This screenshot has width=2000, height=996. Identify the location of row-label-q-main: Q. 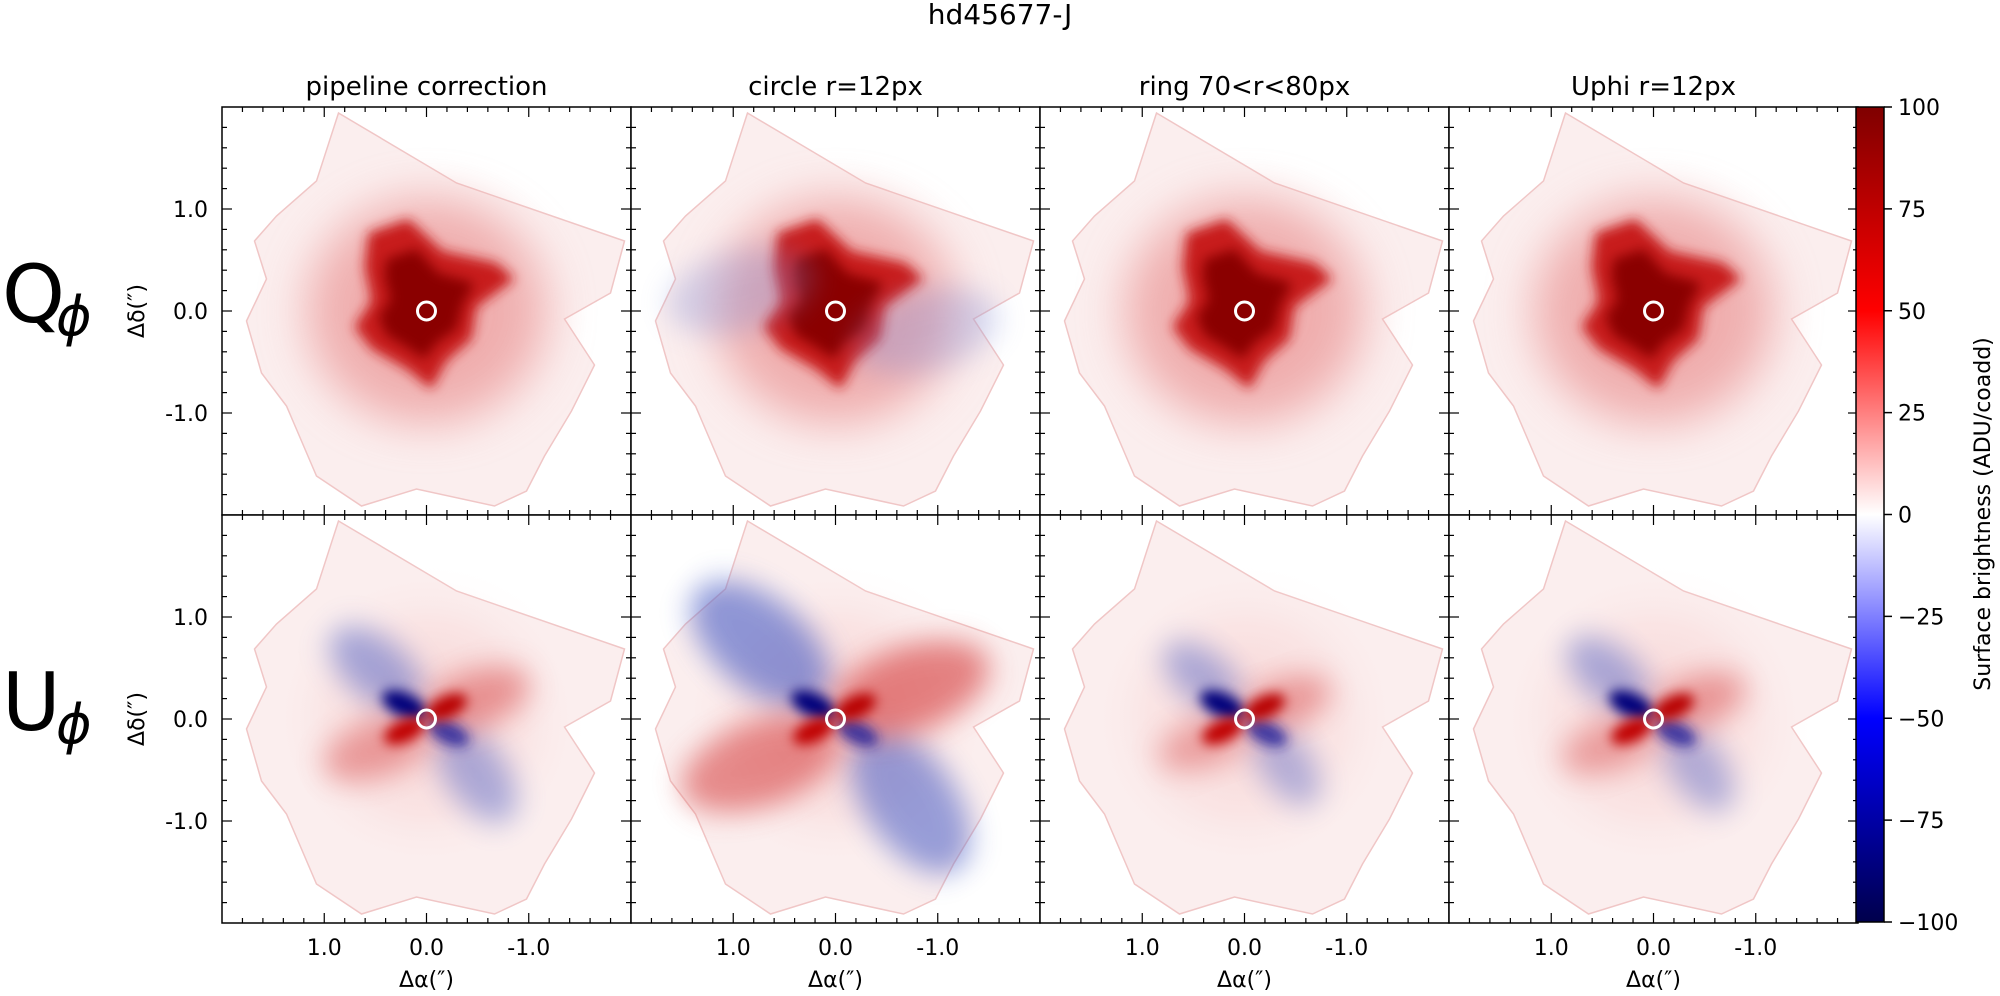
(33, 294).